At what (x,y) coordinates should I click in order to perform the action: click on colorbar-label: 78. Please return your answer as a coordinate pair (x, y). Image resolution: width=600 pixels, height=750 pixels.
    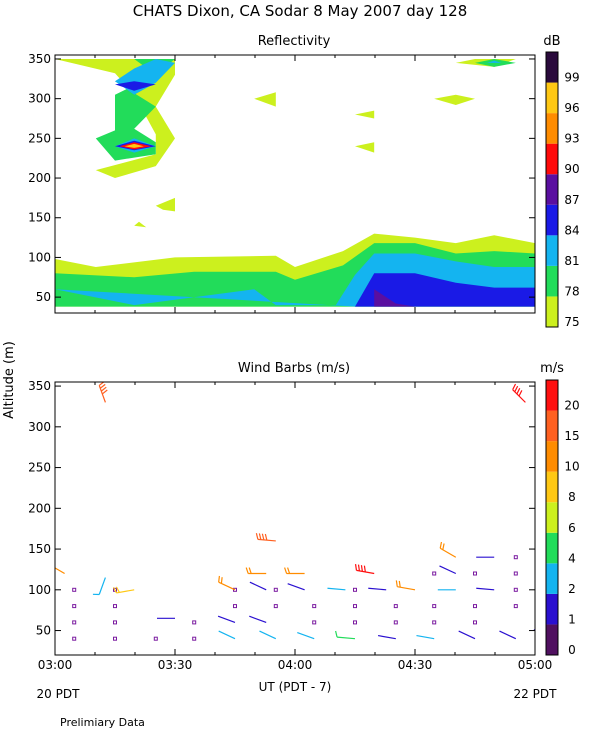
    Looking at the image, I should click on (571, 291).